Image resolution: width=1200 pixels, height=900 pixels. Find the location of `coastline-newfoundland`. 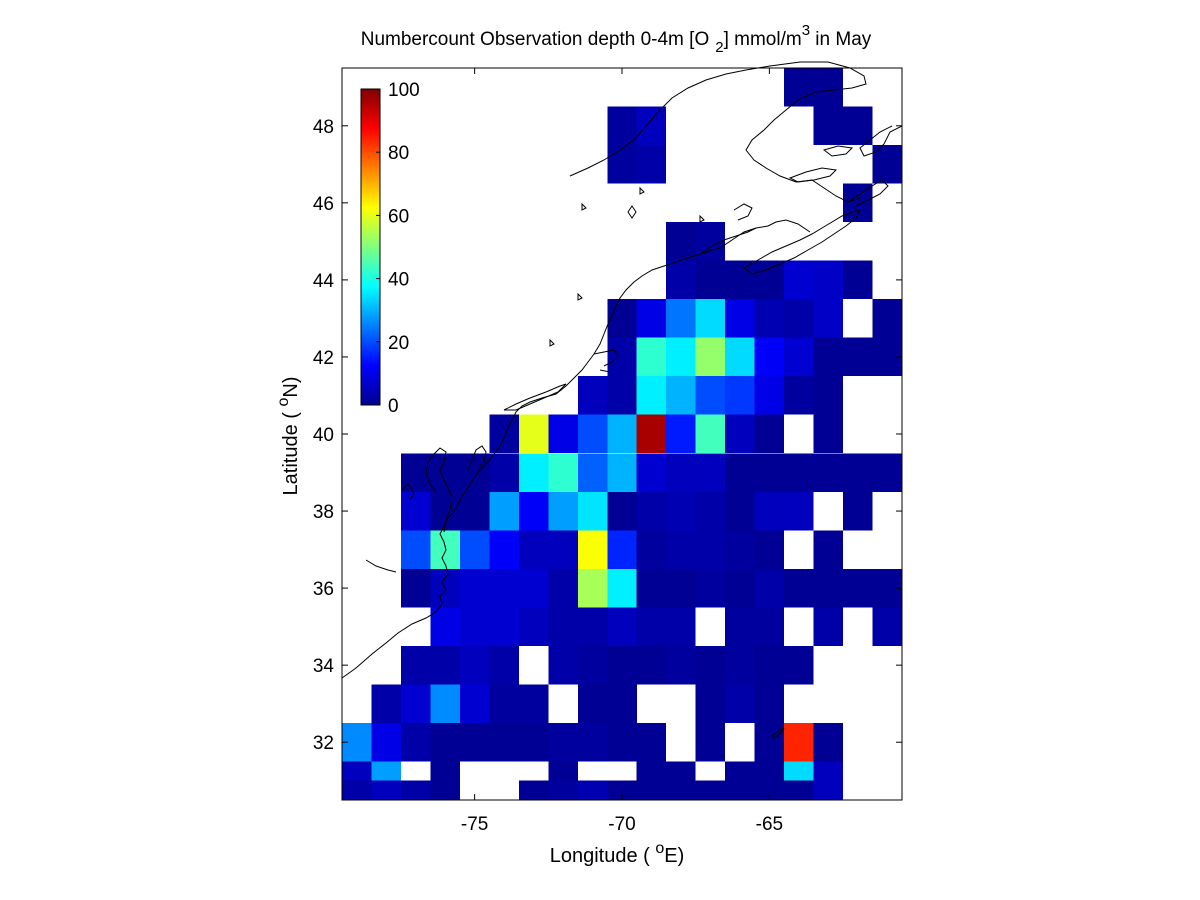

coastline-newfoundland is located at coordinates (881, 141).